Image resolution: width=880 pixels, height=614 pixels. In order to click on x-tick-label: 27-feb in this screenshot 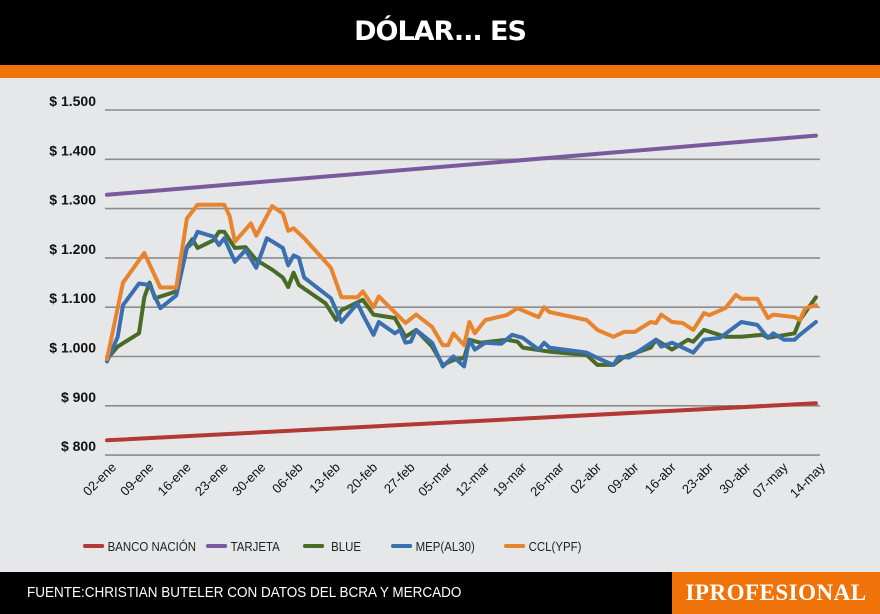, I will do `click(399, 478)`.